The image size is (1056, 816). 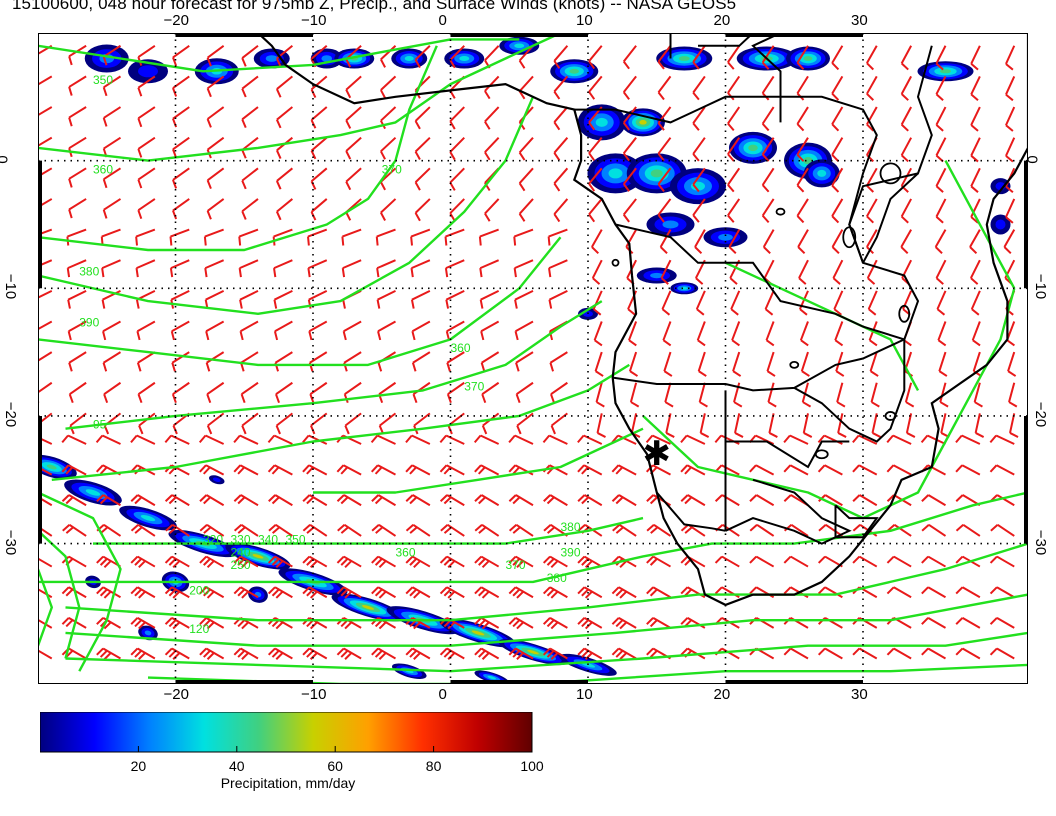 What do you see at coordinates (1041, 287) in the screenshot?
I see `axis-tick-label: −10` at bounding box center [1041, 287].